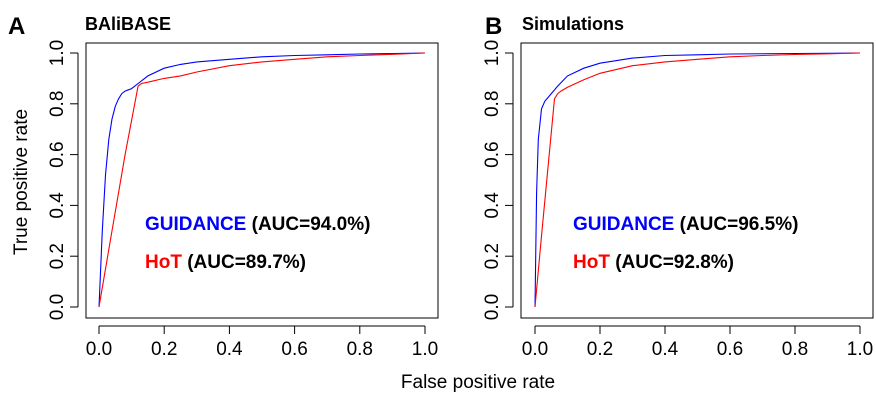 The width and height of the screenshot is (876, 395). I want to click on panel-letter: B, so click(493, 26).